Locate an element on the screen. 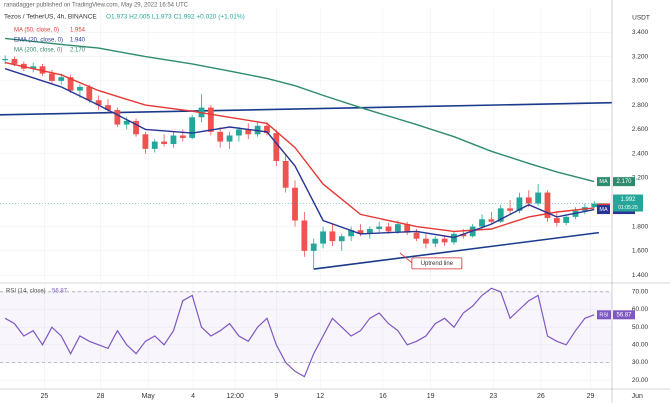  annotation: Uptrend line is located at coordinates (437, 264).